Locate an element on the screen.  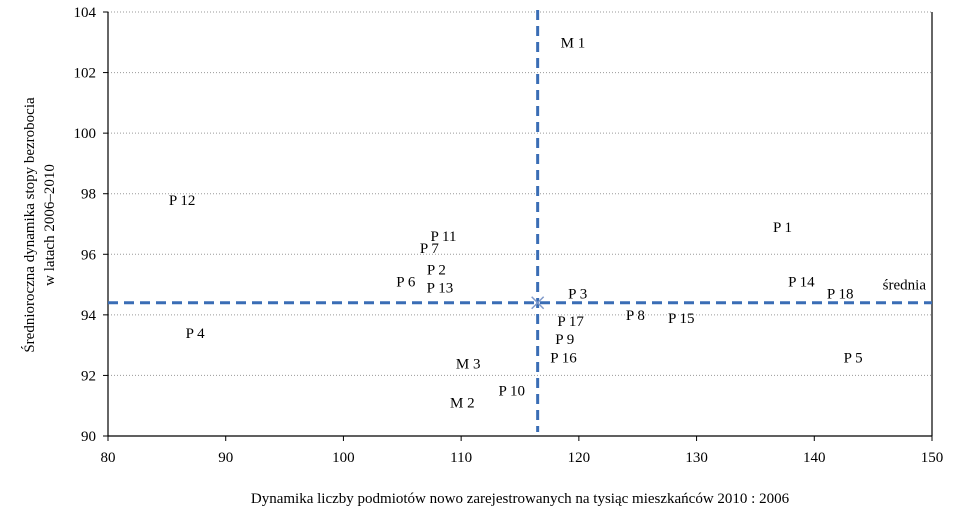
data-point-label: P 18 is located at coordinates (840, 295).